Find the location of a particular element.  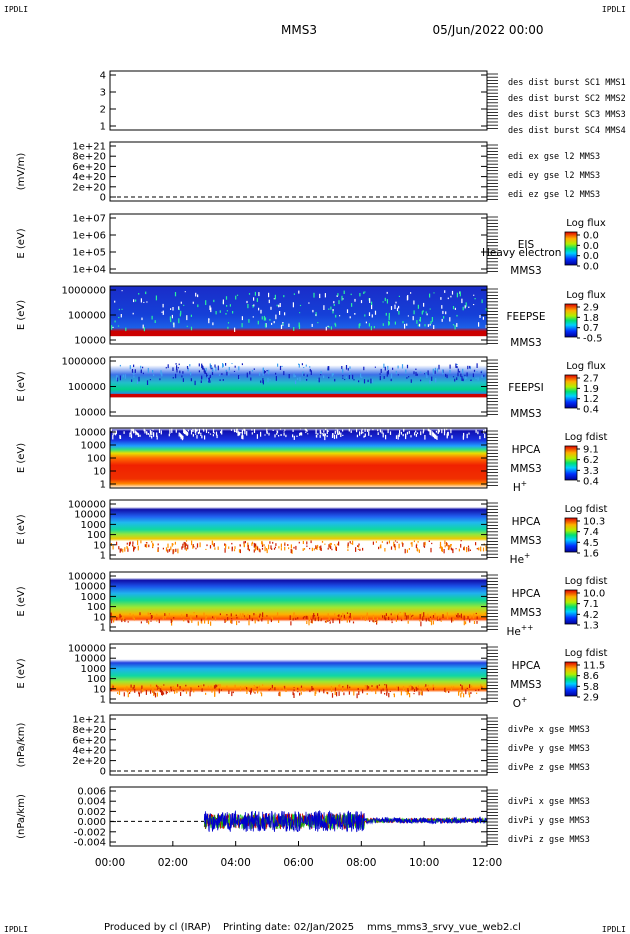

spectrogram-feepse is located at coordinates (298, 315).